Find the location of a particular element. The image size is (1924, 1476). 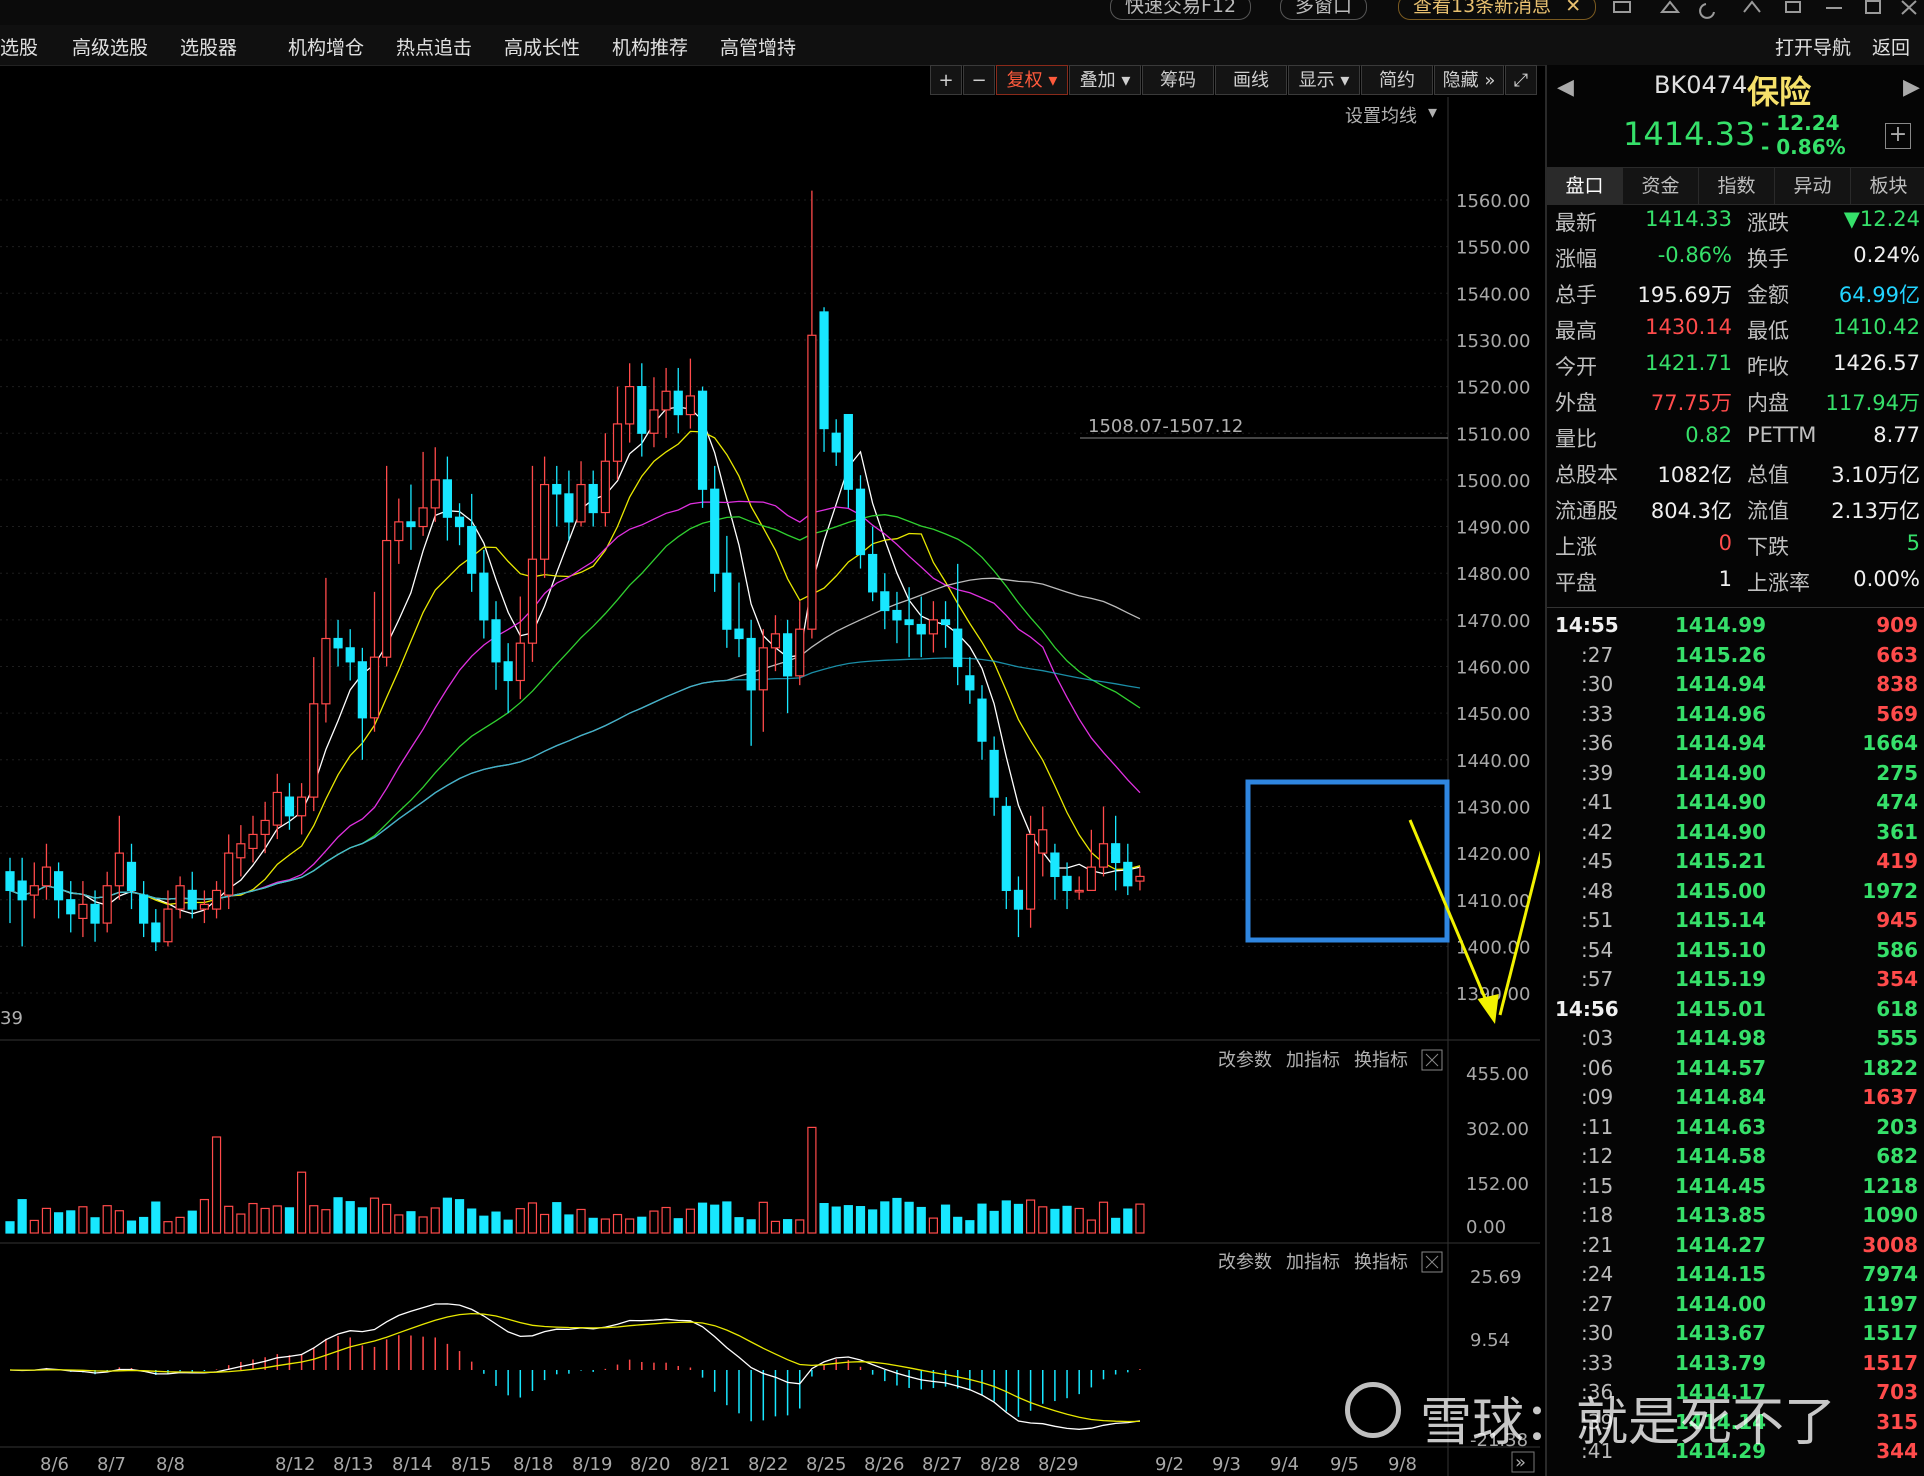

restore-icon is located at coordinates (1793, 7).